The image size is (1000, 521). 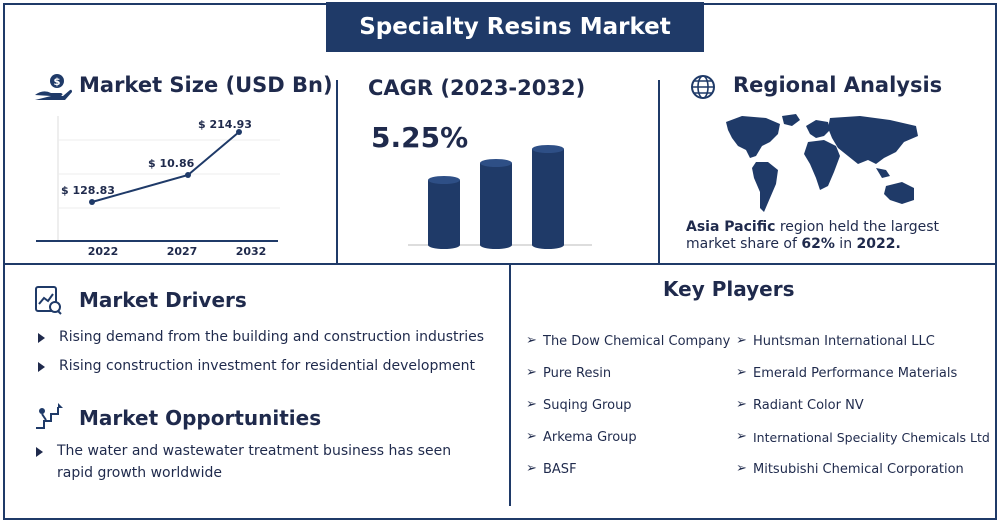 I want to click on regional-text-1: region held the largest, so click(x=857, y=227).